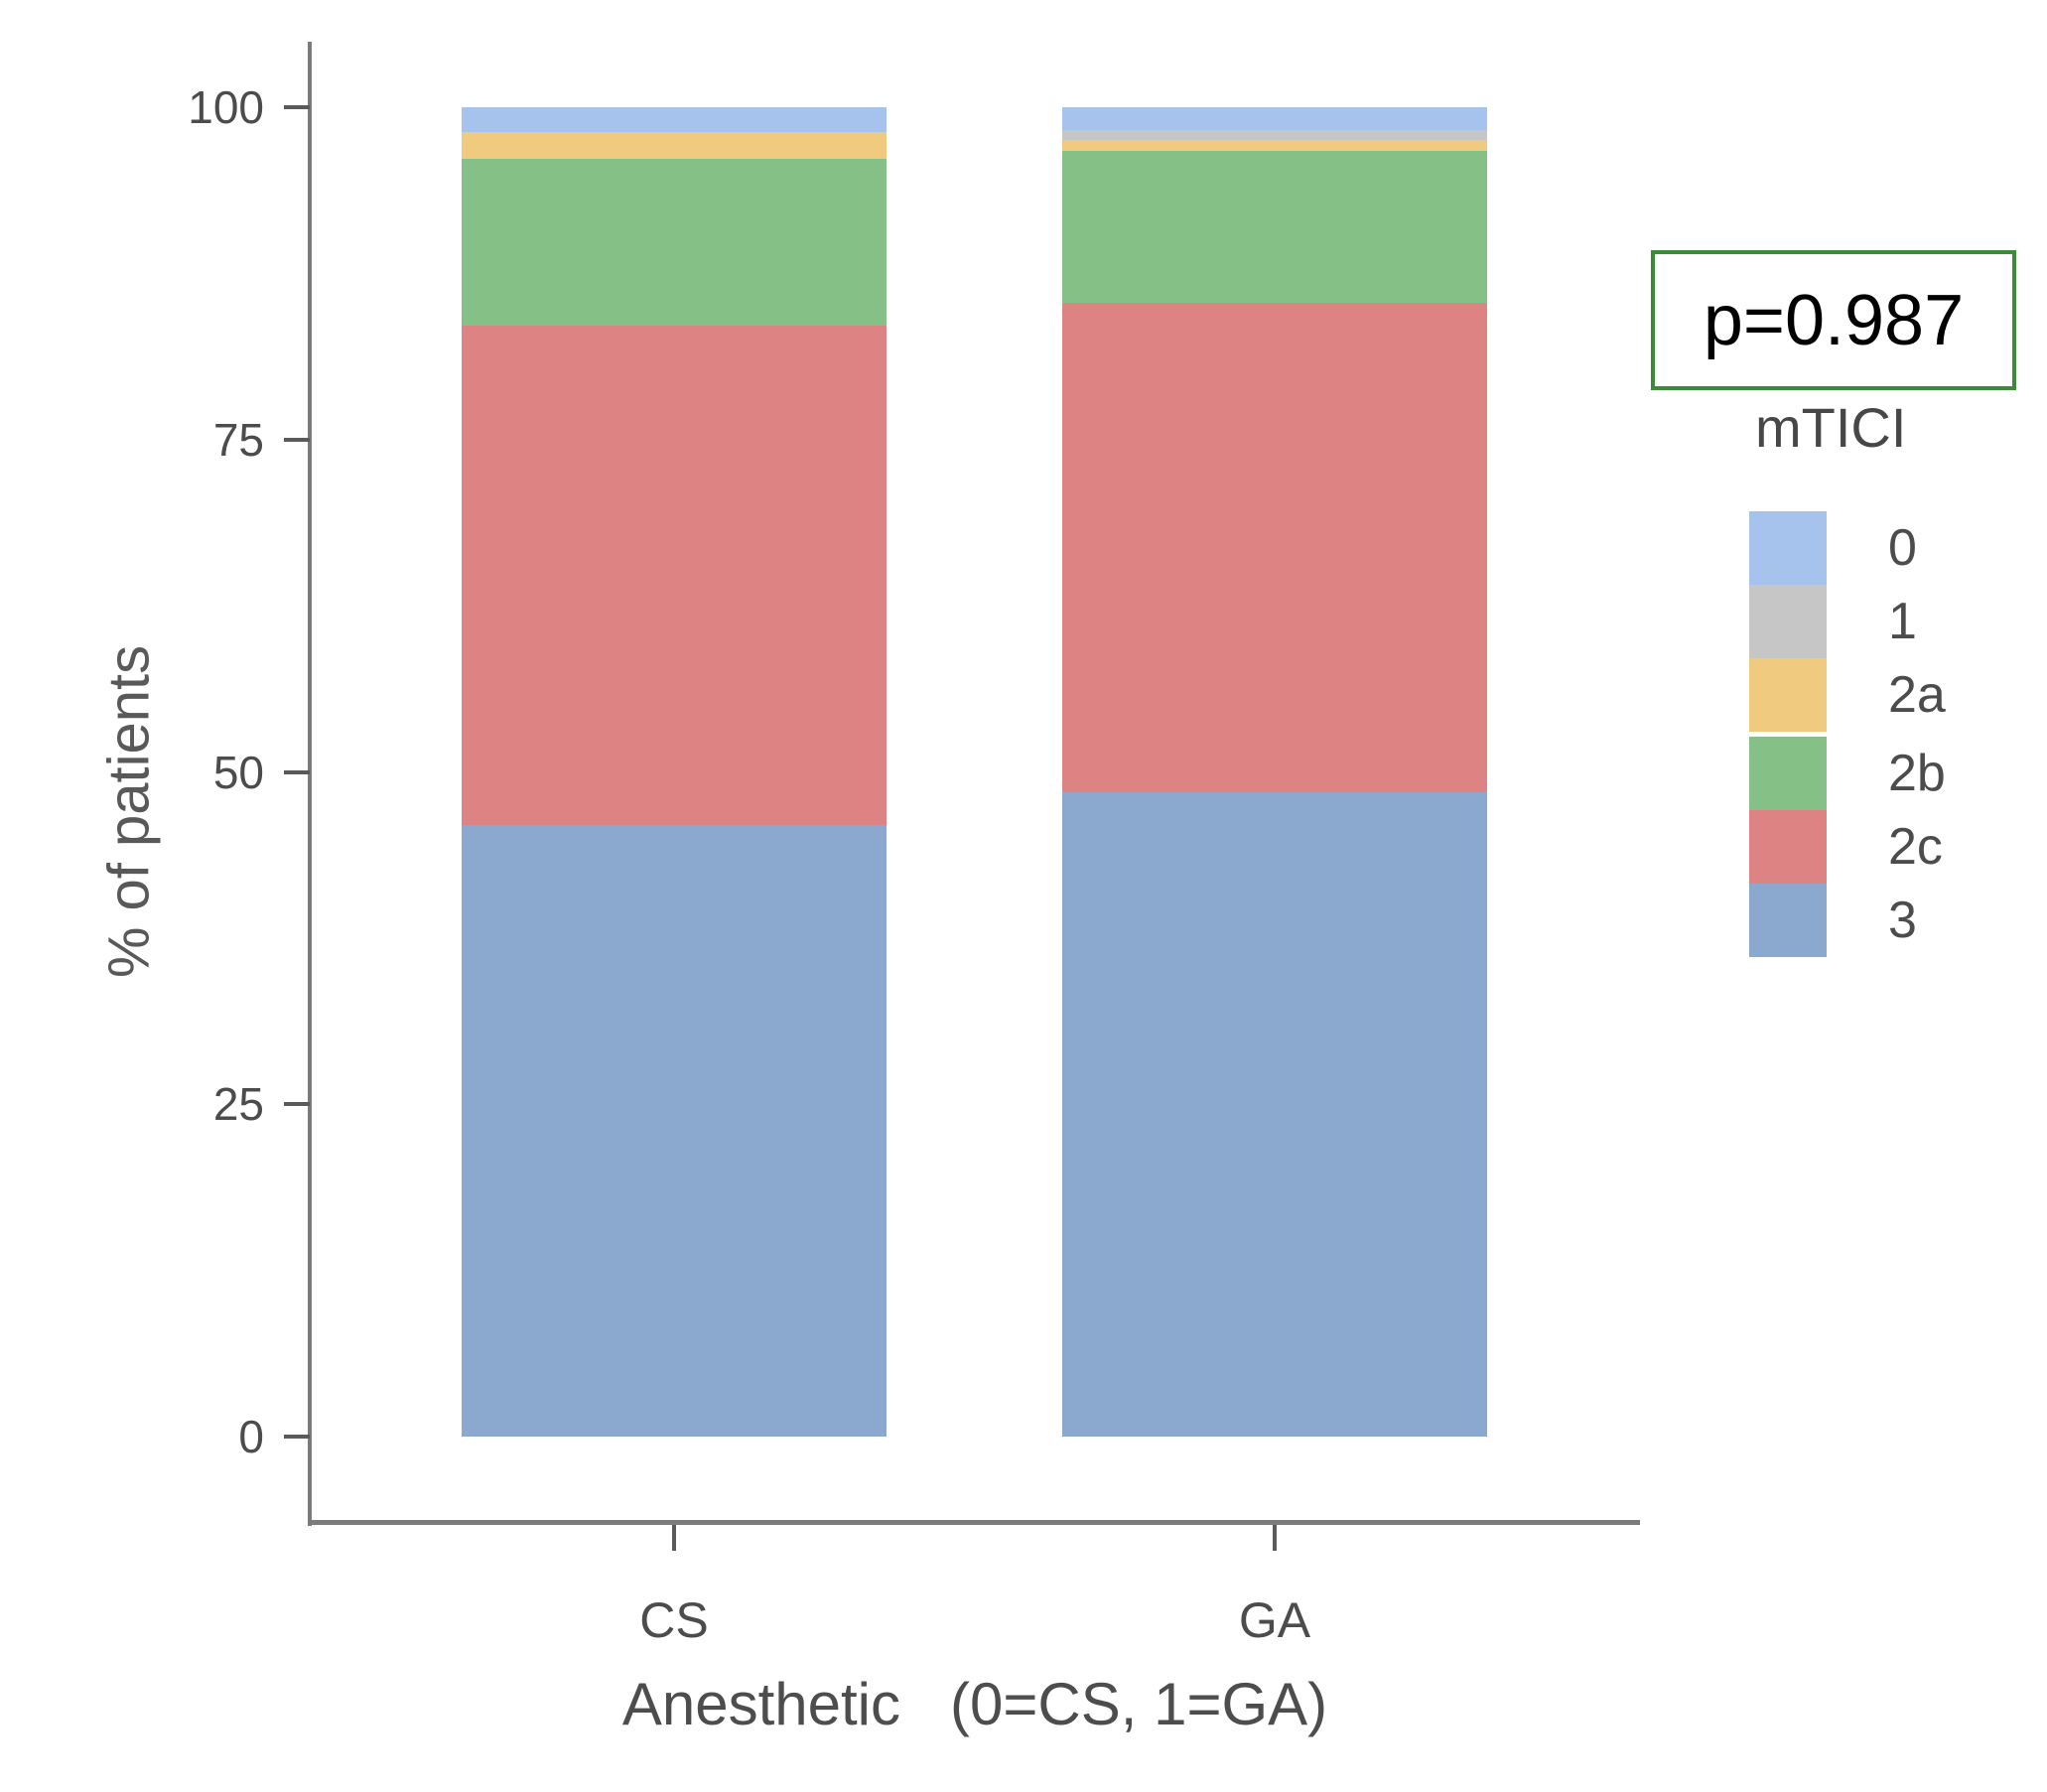  What do you see at coordinates (1847, 548) in the screenshot?
I see `legend-row-0: 0` at bounding box center [1847, 548].